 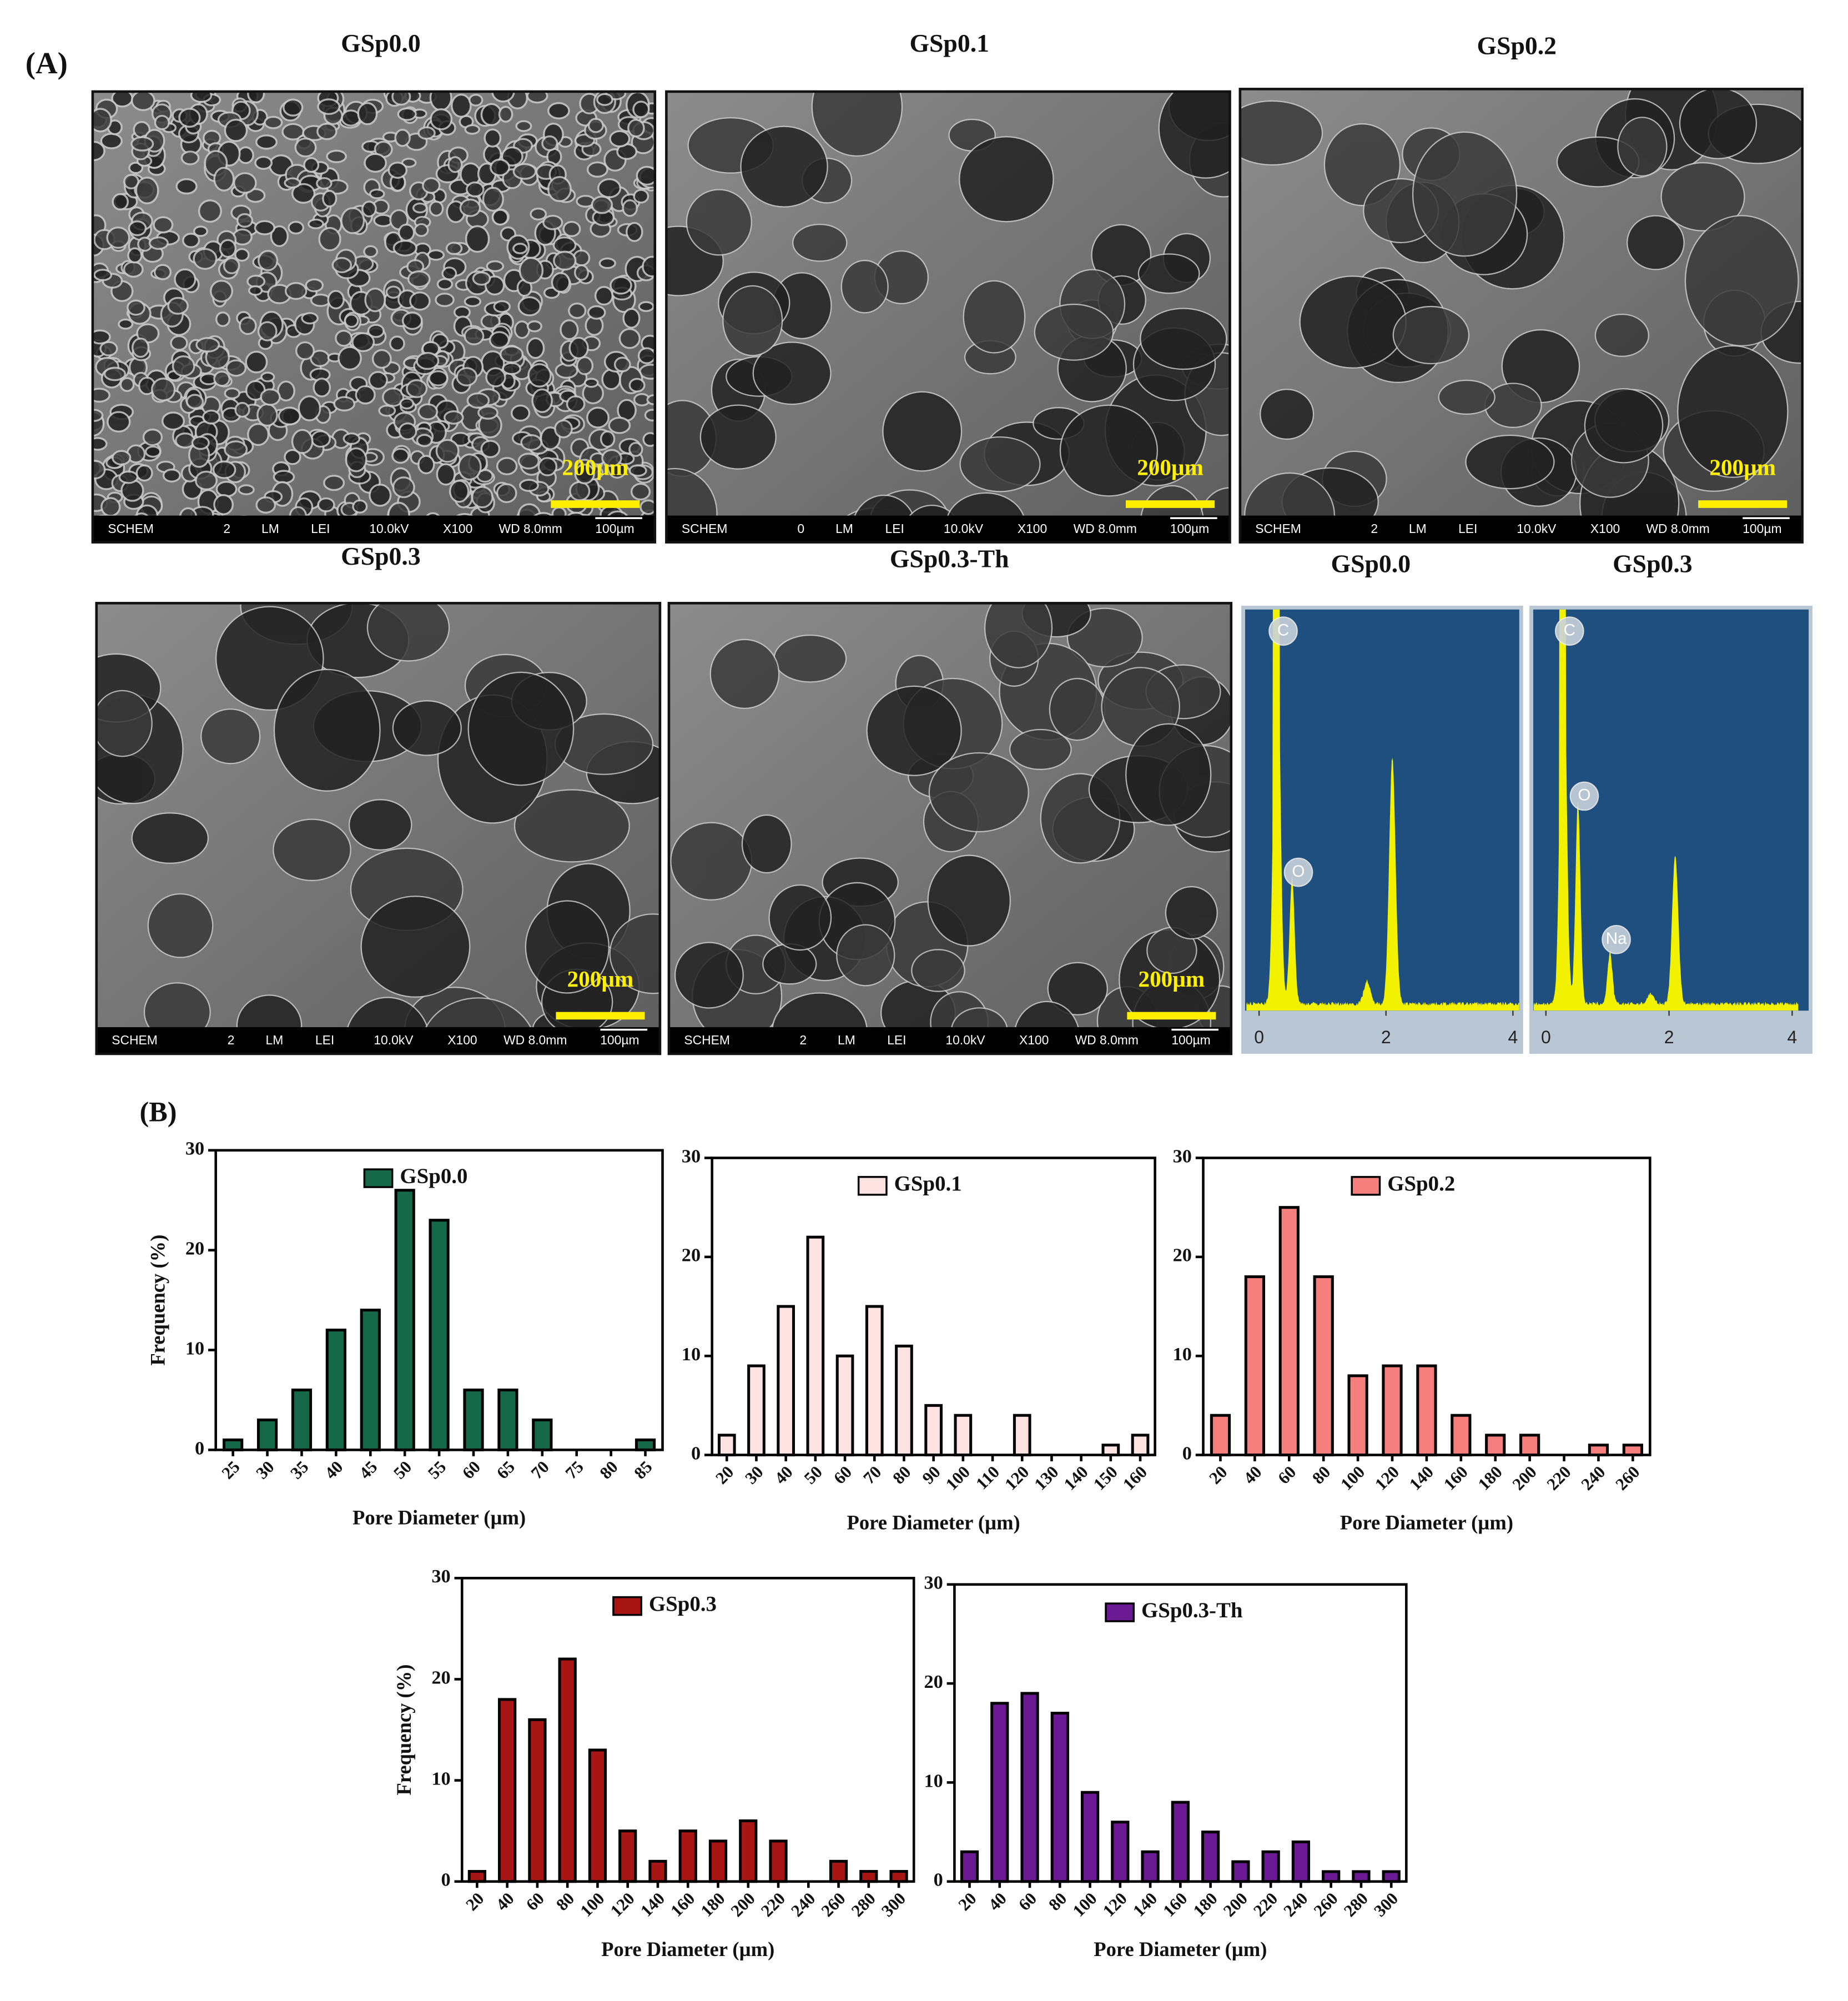 I want to click on x-tick-label: 130, so click(x=1047, y=1478).